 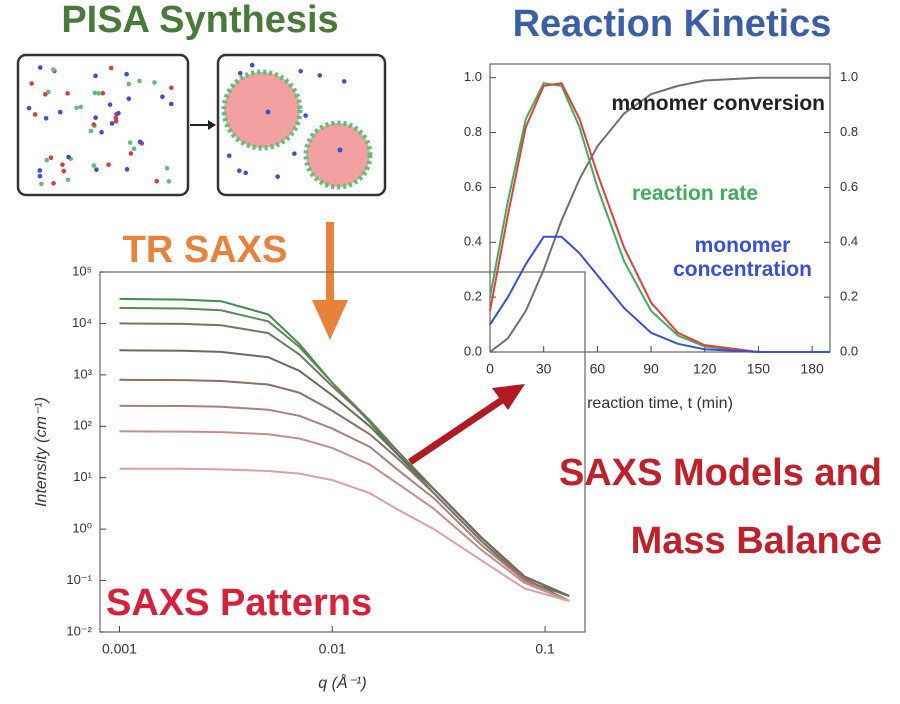 I want to click on y-tick-label: 10⁰, so click(x=82, y=528).